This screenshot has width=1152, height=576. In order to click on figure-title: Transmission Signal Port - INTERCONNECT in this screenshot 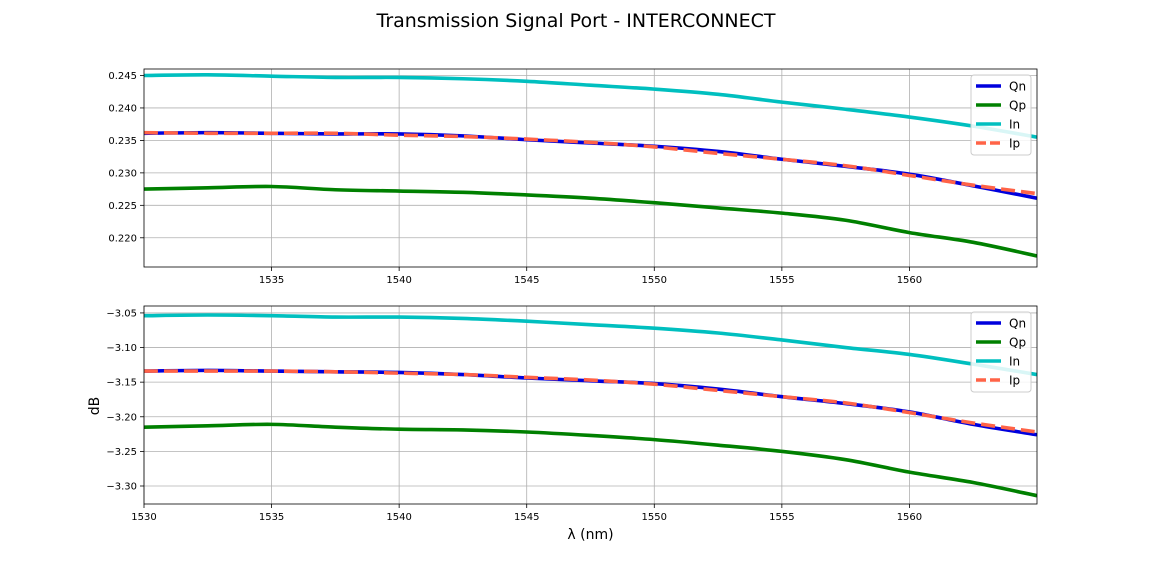, I will do `click(576, 21)`.